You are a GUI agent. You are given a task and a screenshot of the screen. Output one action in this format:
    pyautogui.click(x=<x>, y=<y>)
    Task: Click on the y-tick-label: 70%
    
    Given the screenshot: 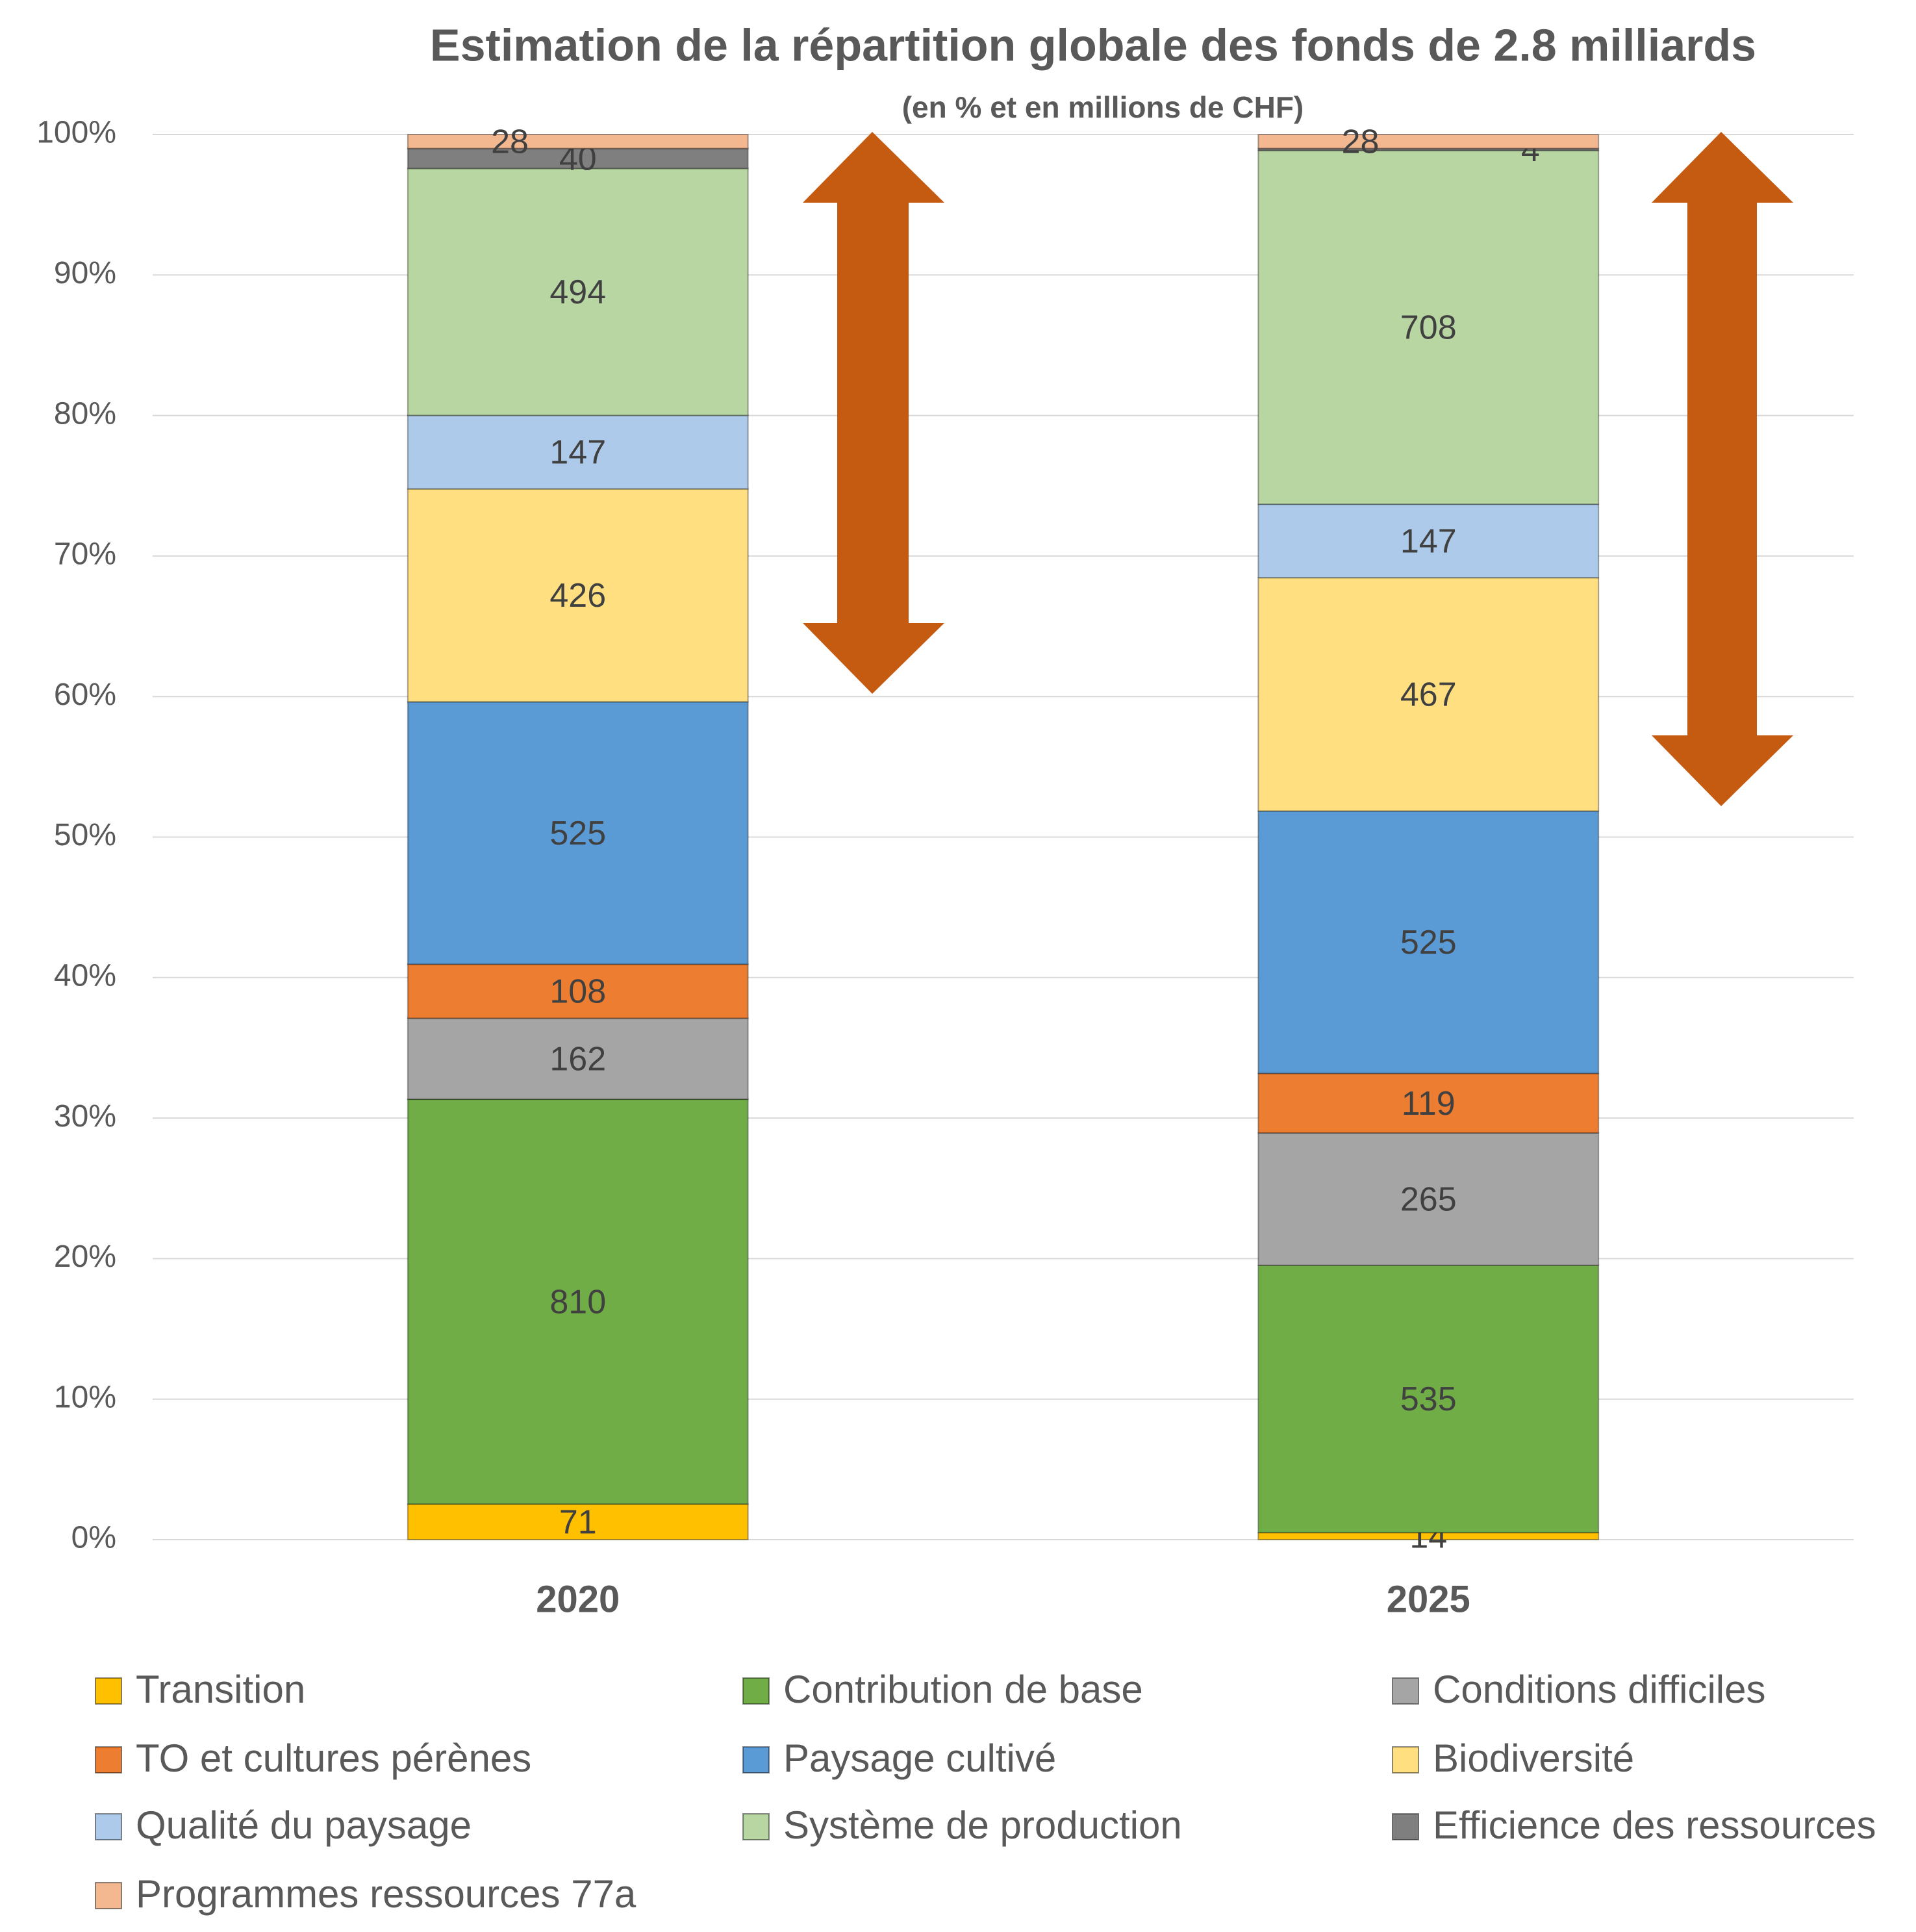 What is the action you would take?
    pyautogui.click(x=85, y=554)
    